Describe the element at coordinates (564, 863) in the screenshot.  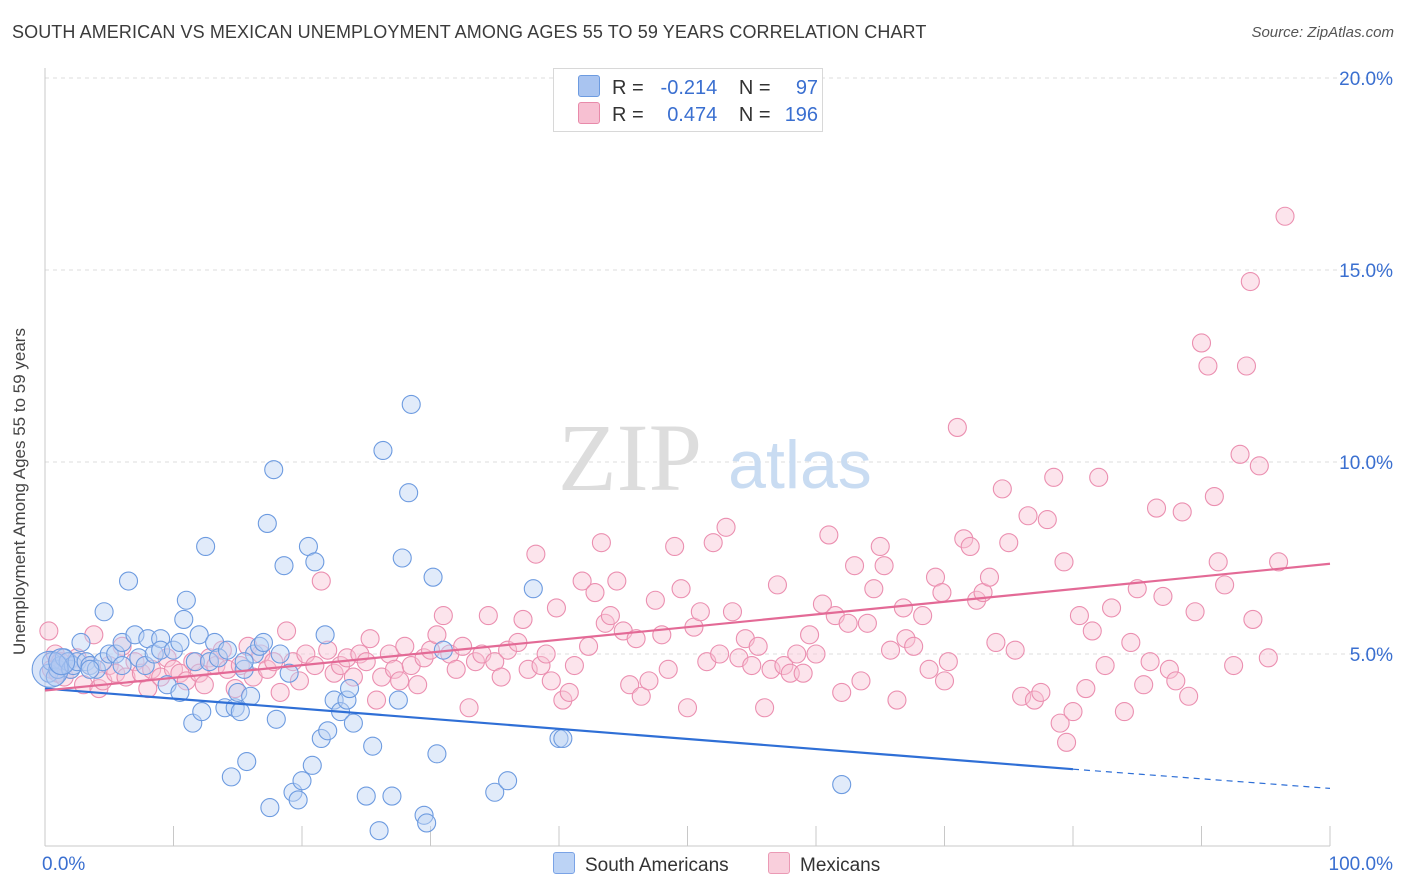
I see `legend-swatch-south-americans` at that location.